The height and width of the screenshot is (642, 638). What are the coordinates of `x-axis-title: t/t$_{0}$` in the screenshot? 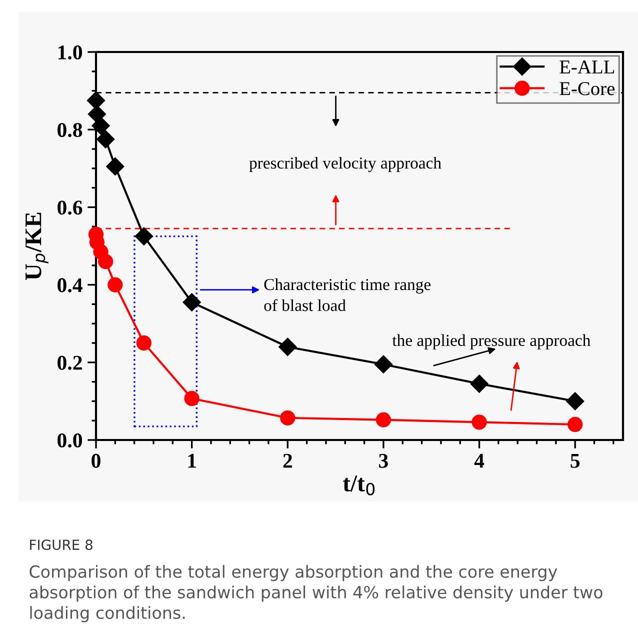 It's located at (359, 486).